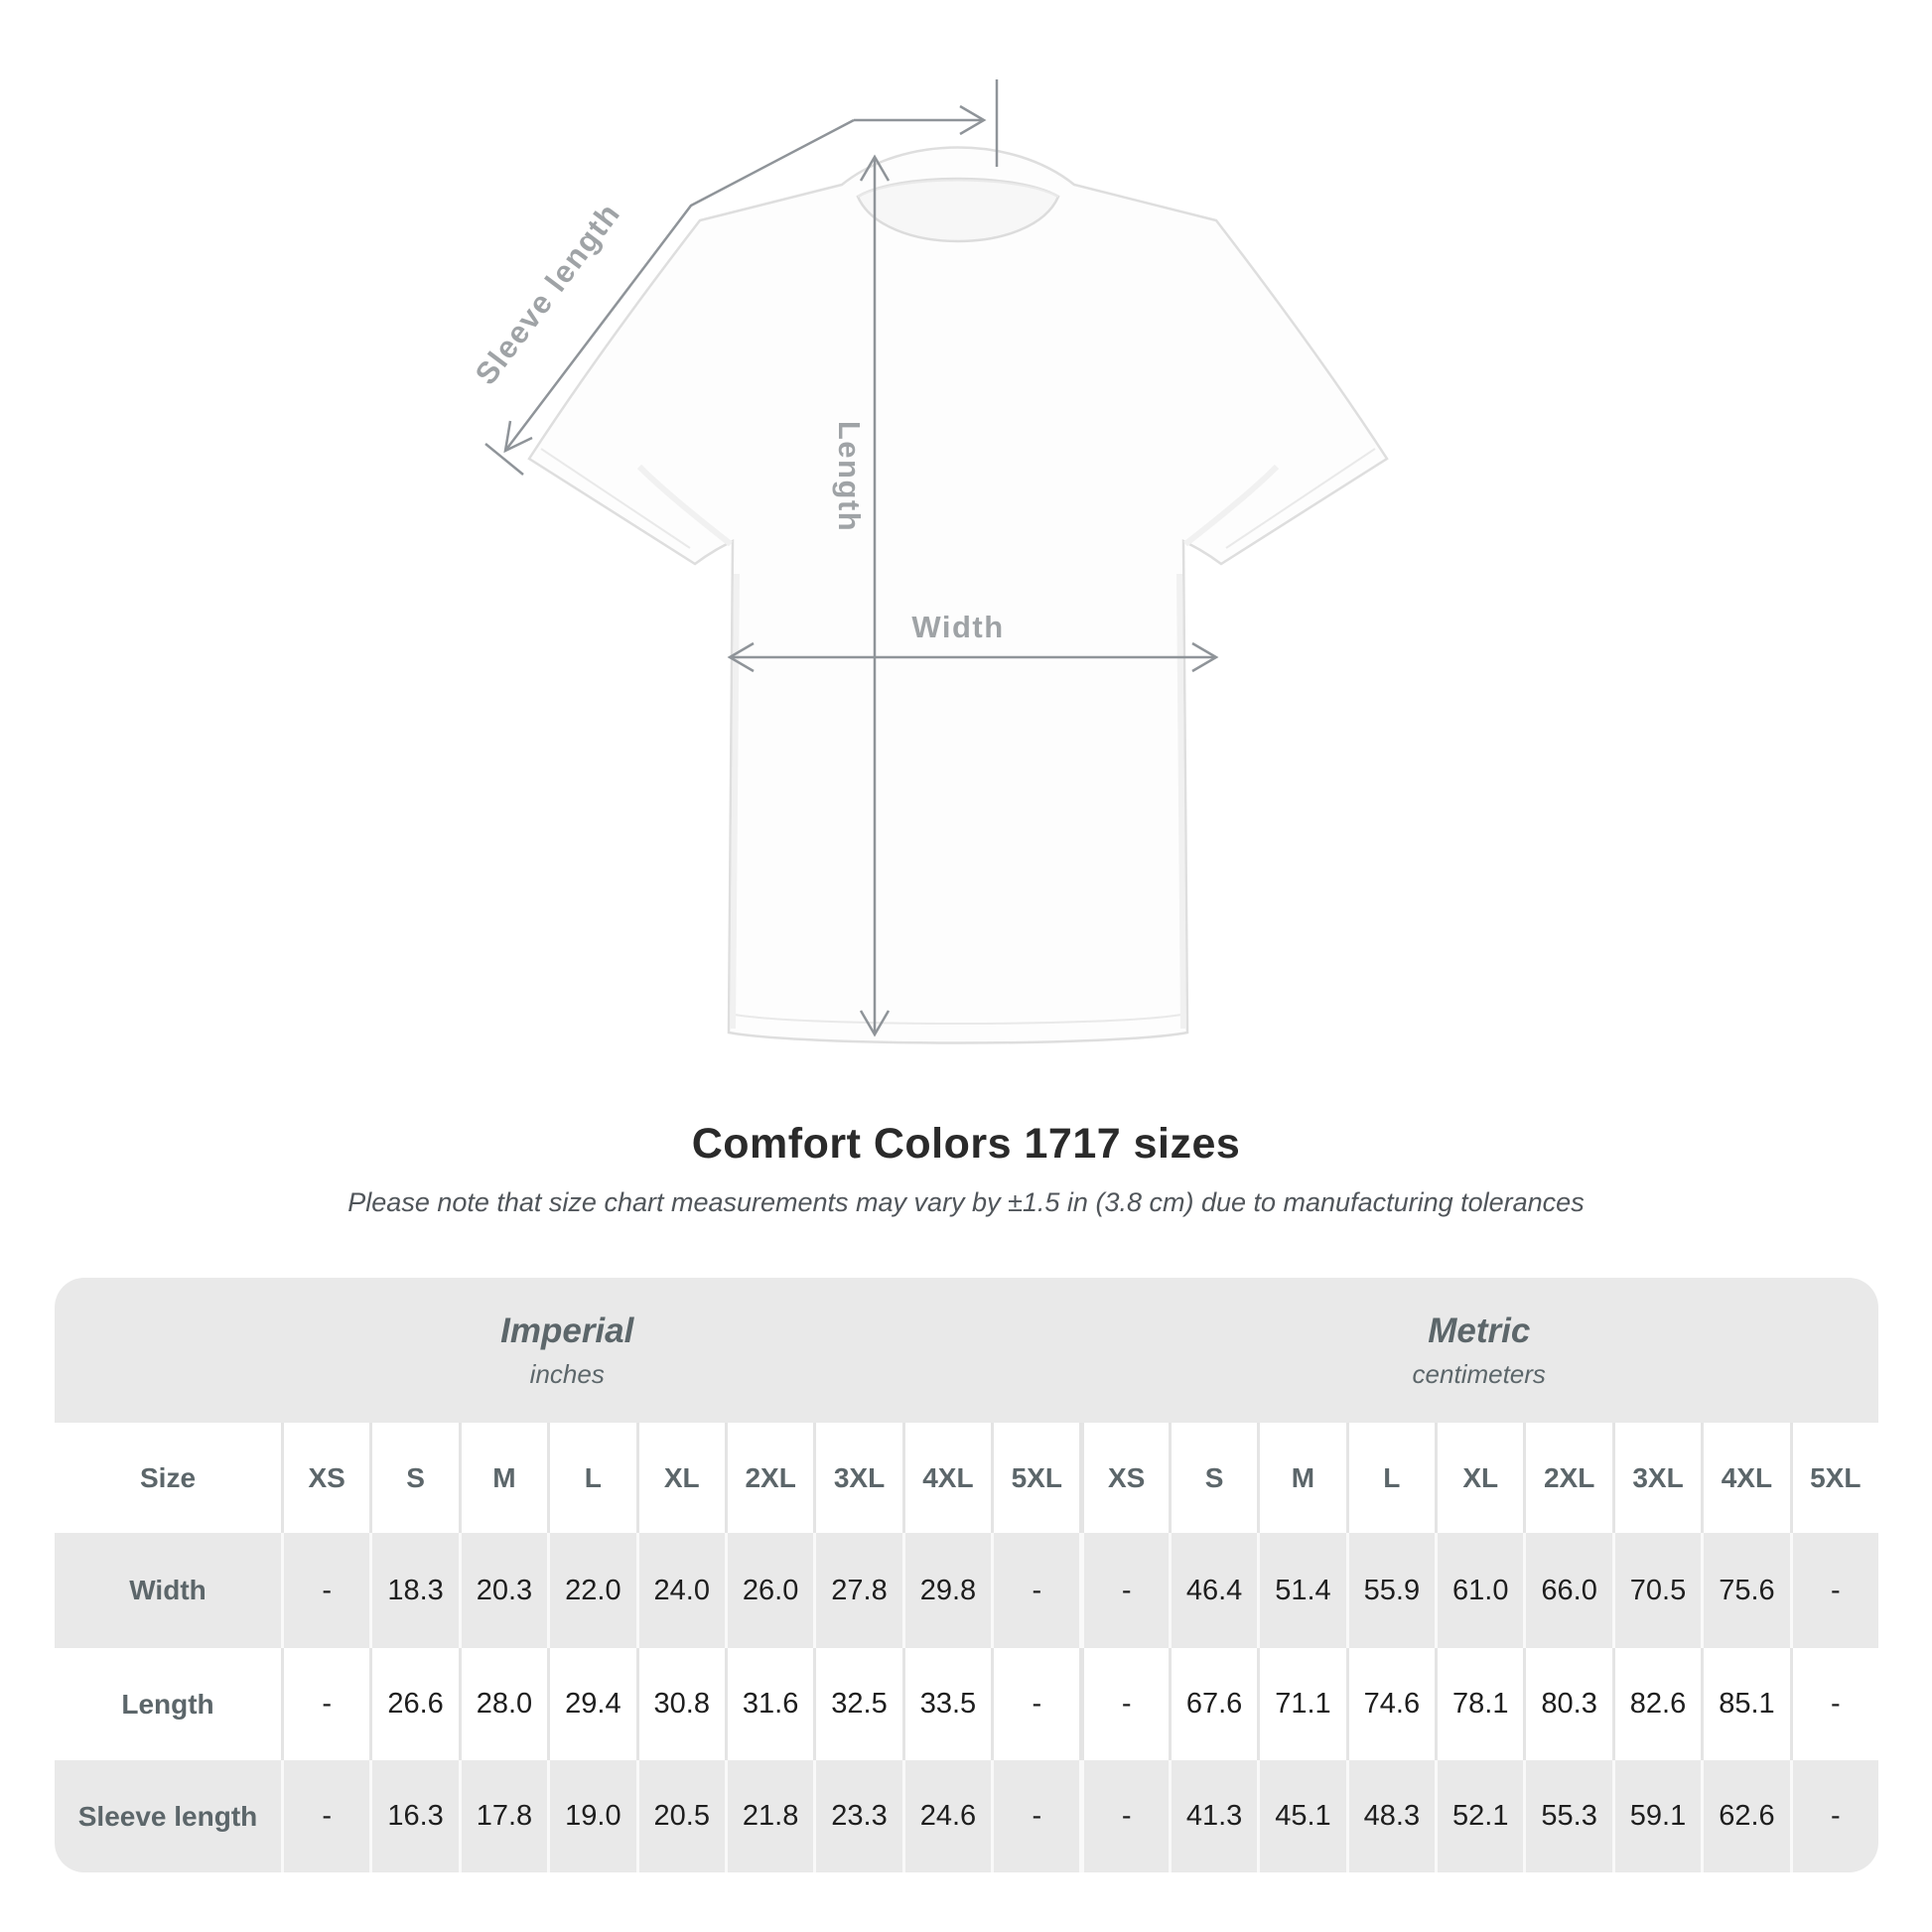 This screenshot has width=1932, height=1932. I want to click on table-cell: 74.6, so click(1390, 1704).